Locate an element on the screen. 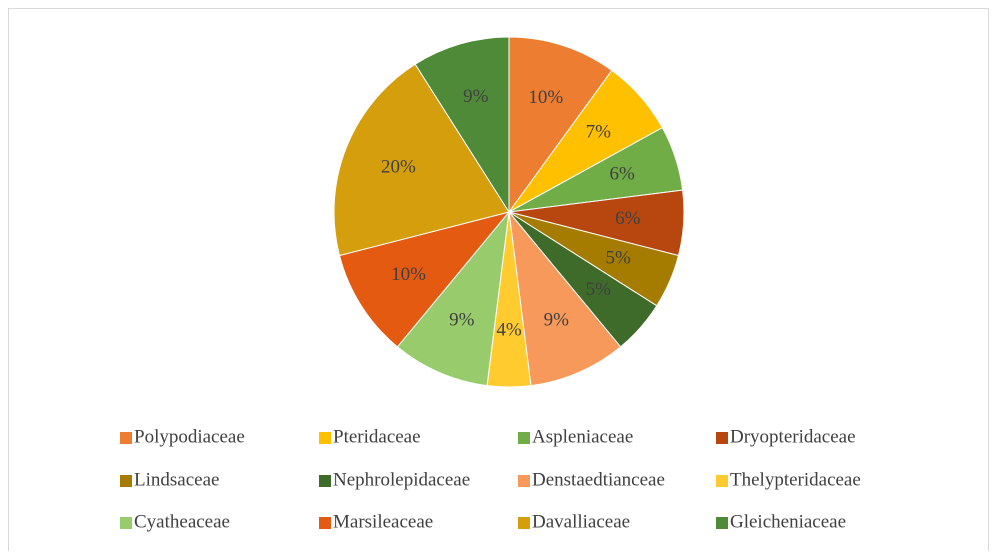 This screenshot has height=556, width=996. data-label: 7% is located at coordinates (599, 132).